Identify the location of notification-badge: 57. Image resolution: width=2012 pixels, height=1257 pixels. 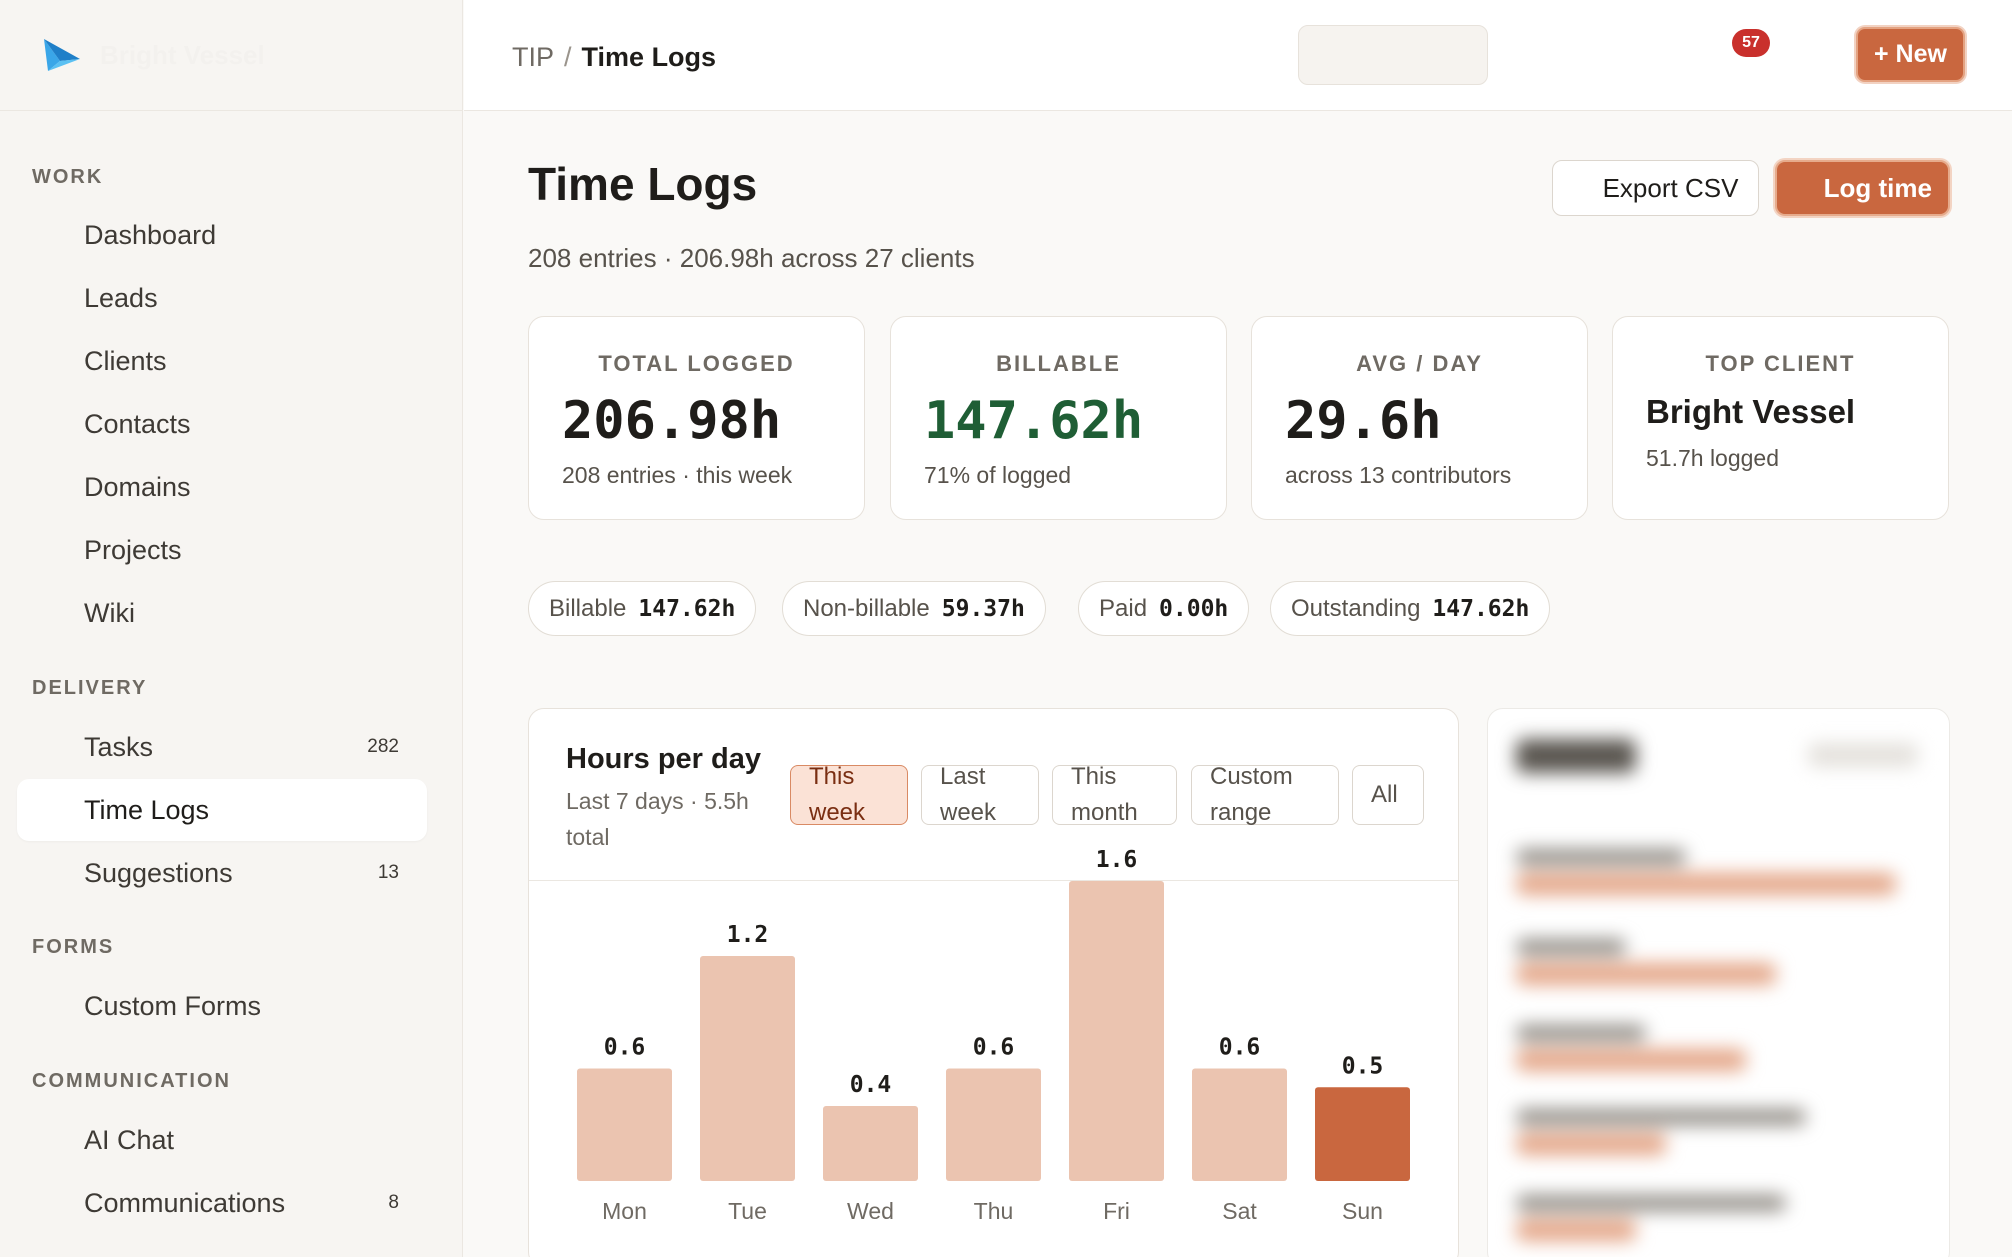
(1751, 43).